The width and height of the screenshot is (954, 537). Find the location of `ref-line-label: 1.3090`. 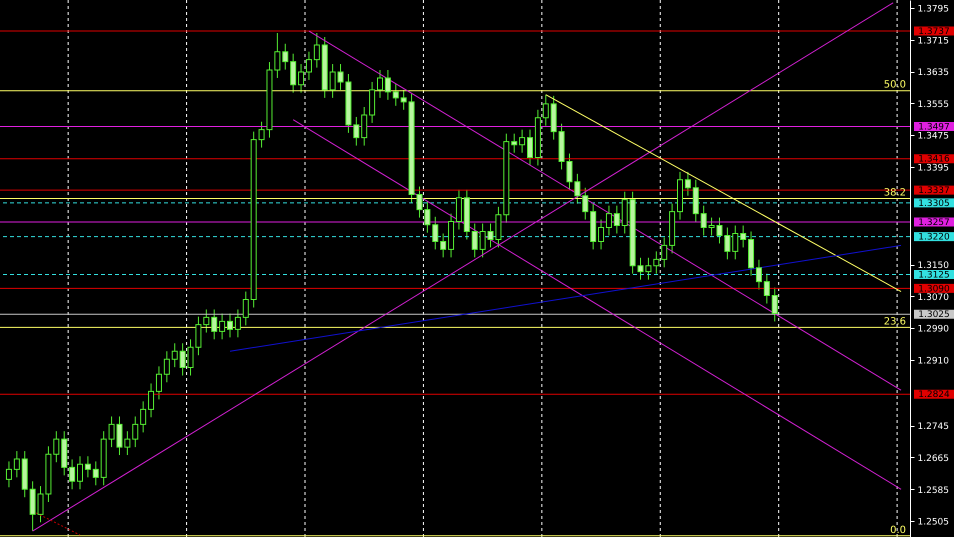

ref-line-label: 1.3090 is located at coordinates (934, 289).